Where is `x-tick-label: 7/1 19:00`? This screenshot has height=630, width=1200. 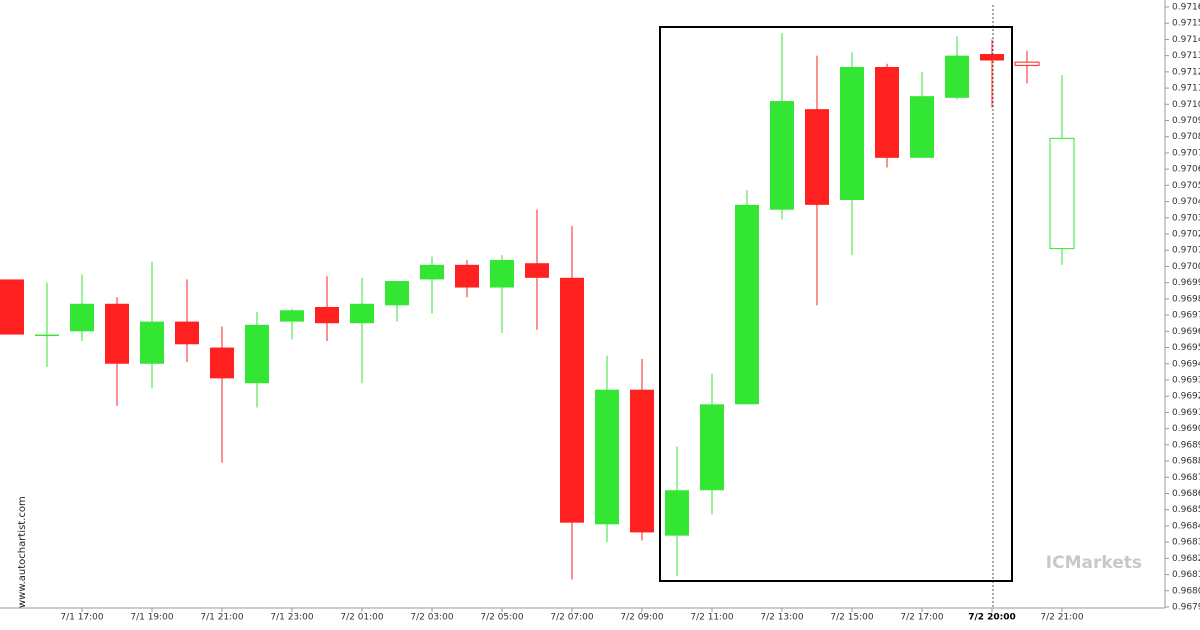
x-tick-label: 7/1 19:00 is located at coordinates (152, 618).